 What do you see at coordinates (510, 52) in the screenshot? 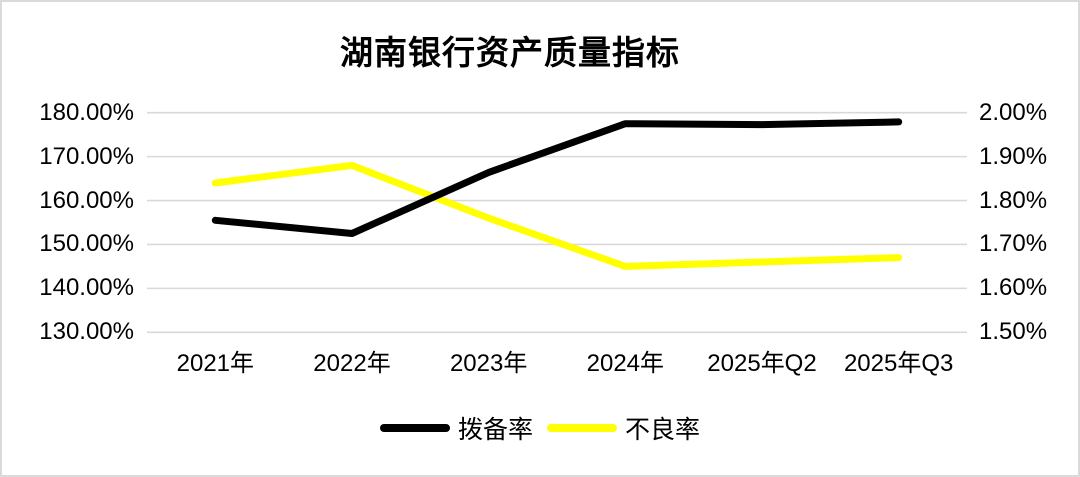
I see `chart-title: 湖南银行资产质量指标` at bounding box center [510, 52].